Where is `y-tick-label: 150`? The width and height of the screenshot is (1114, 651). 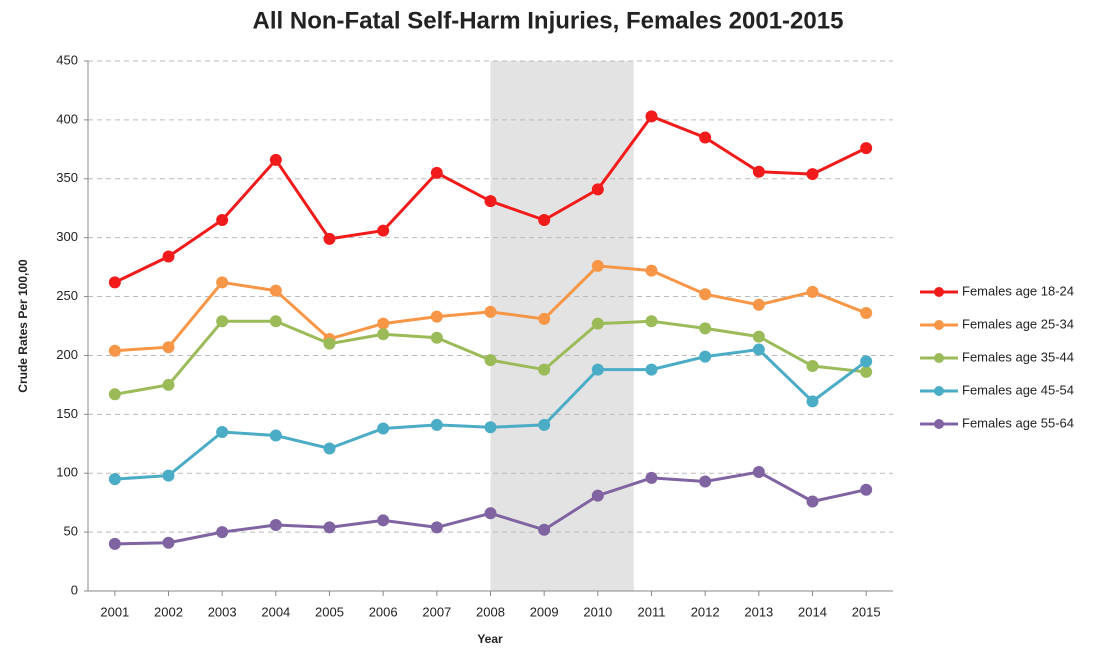
y-tick-label: 150 is located at coordinates (67, 413).